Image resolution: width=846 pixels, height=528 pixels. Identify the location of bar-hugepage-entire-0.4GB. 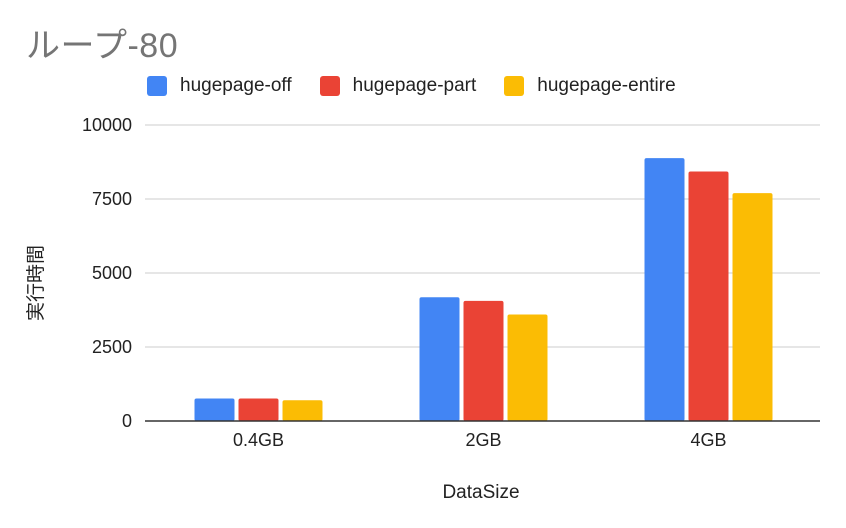
(302, 410).